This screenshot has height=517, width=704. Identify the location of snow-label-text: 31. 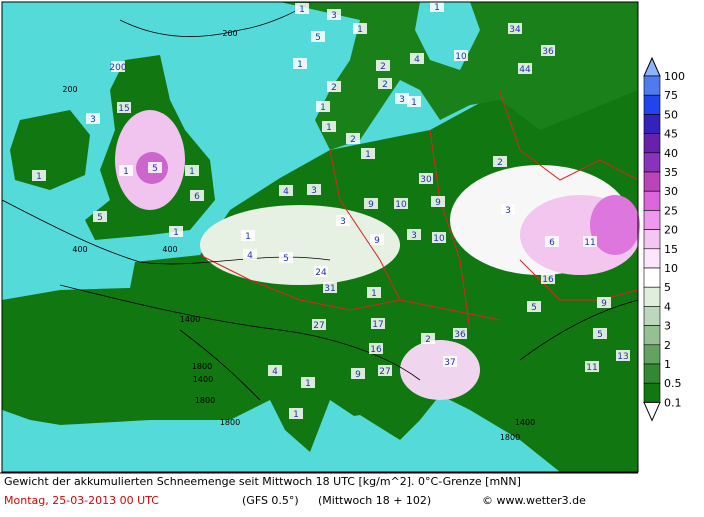
(329, 289).